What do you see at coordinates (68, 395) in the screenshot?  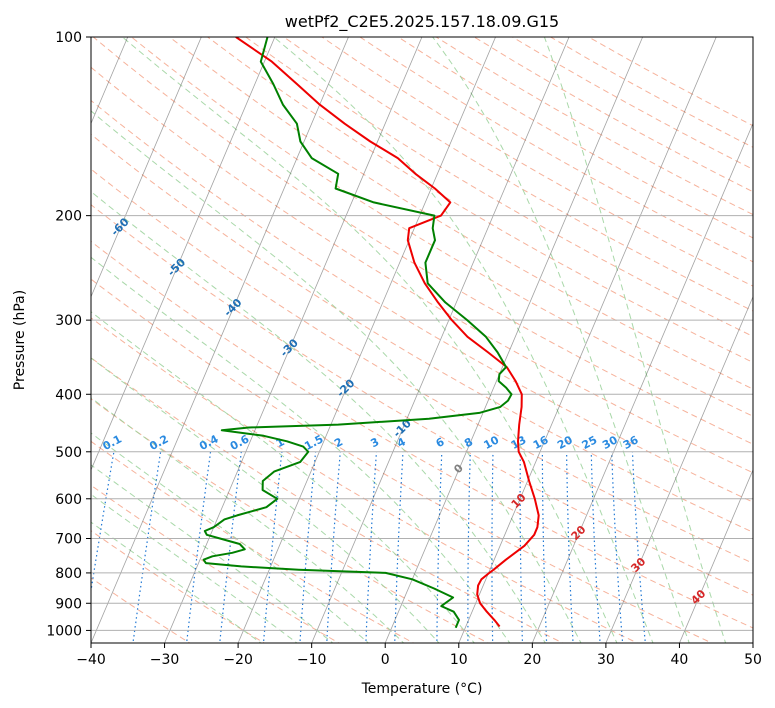 I see `y-tick-label: 400` at bounding box center [68, 395].